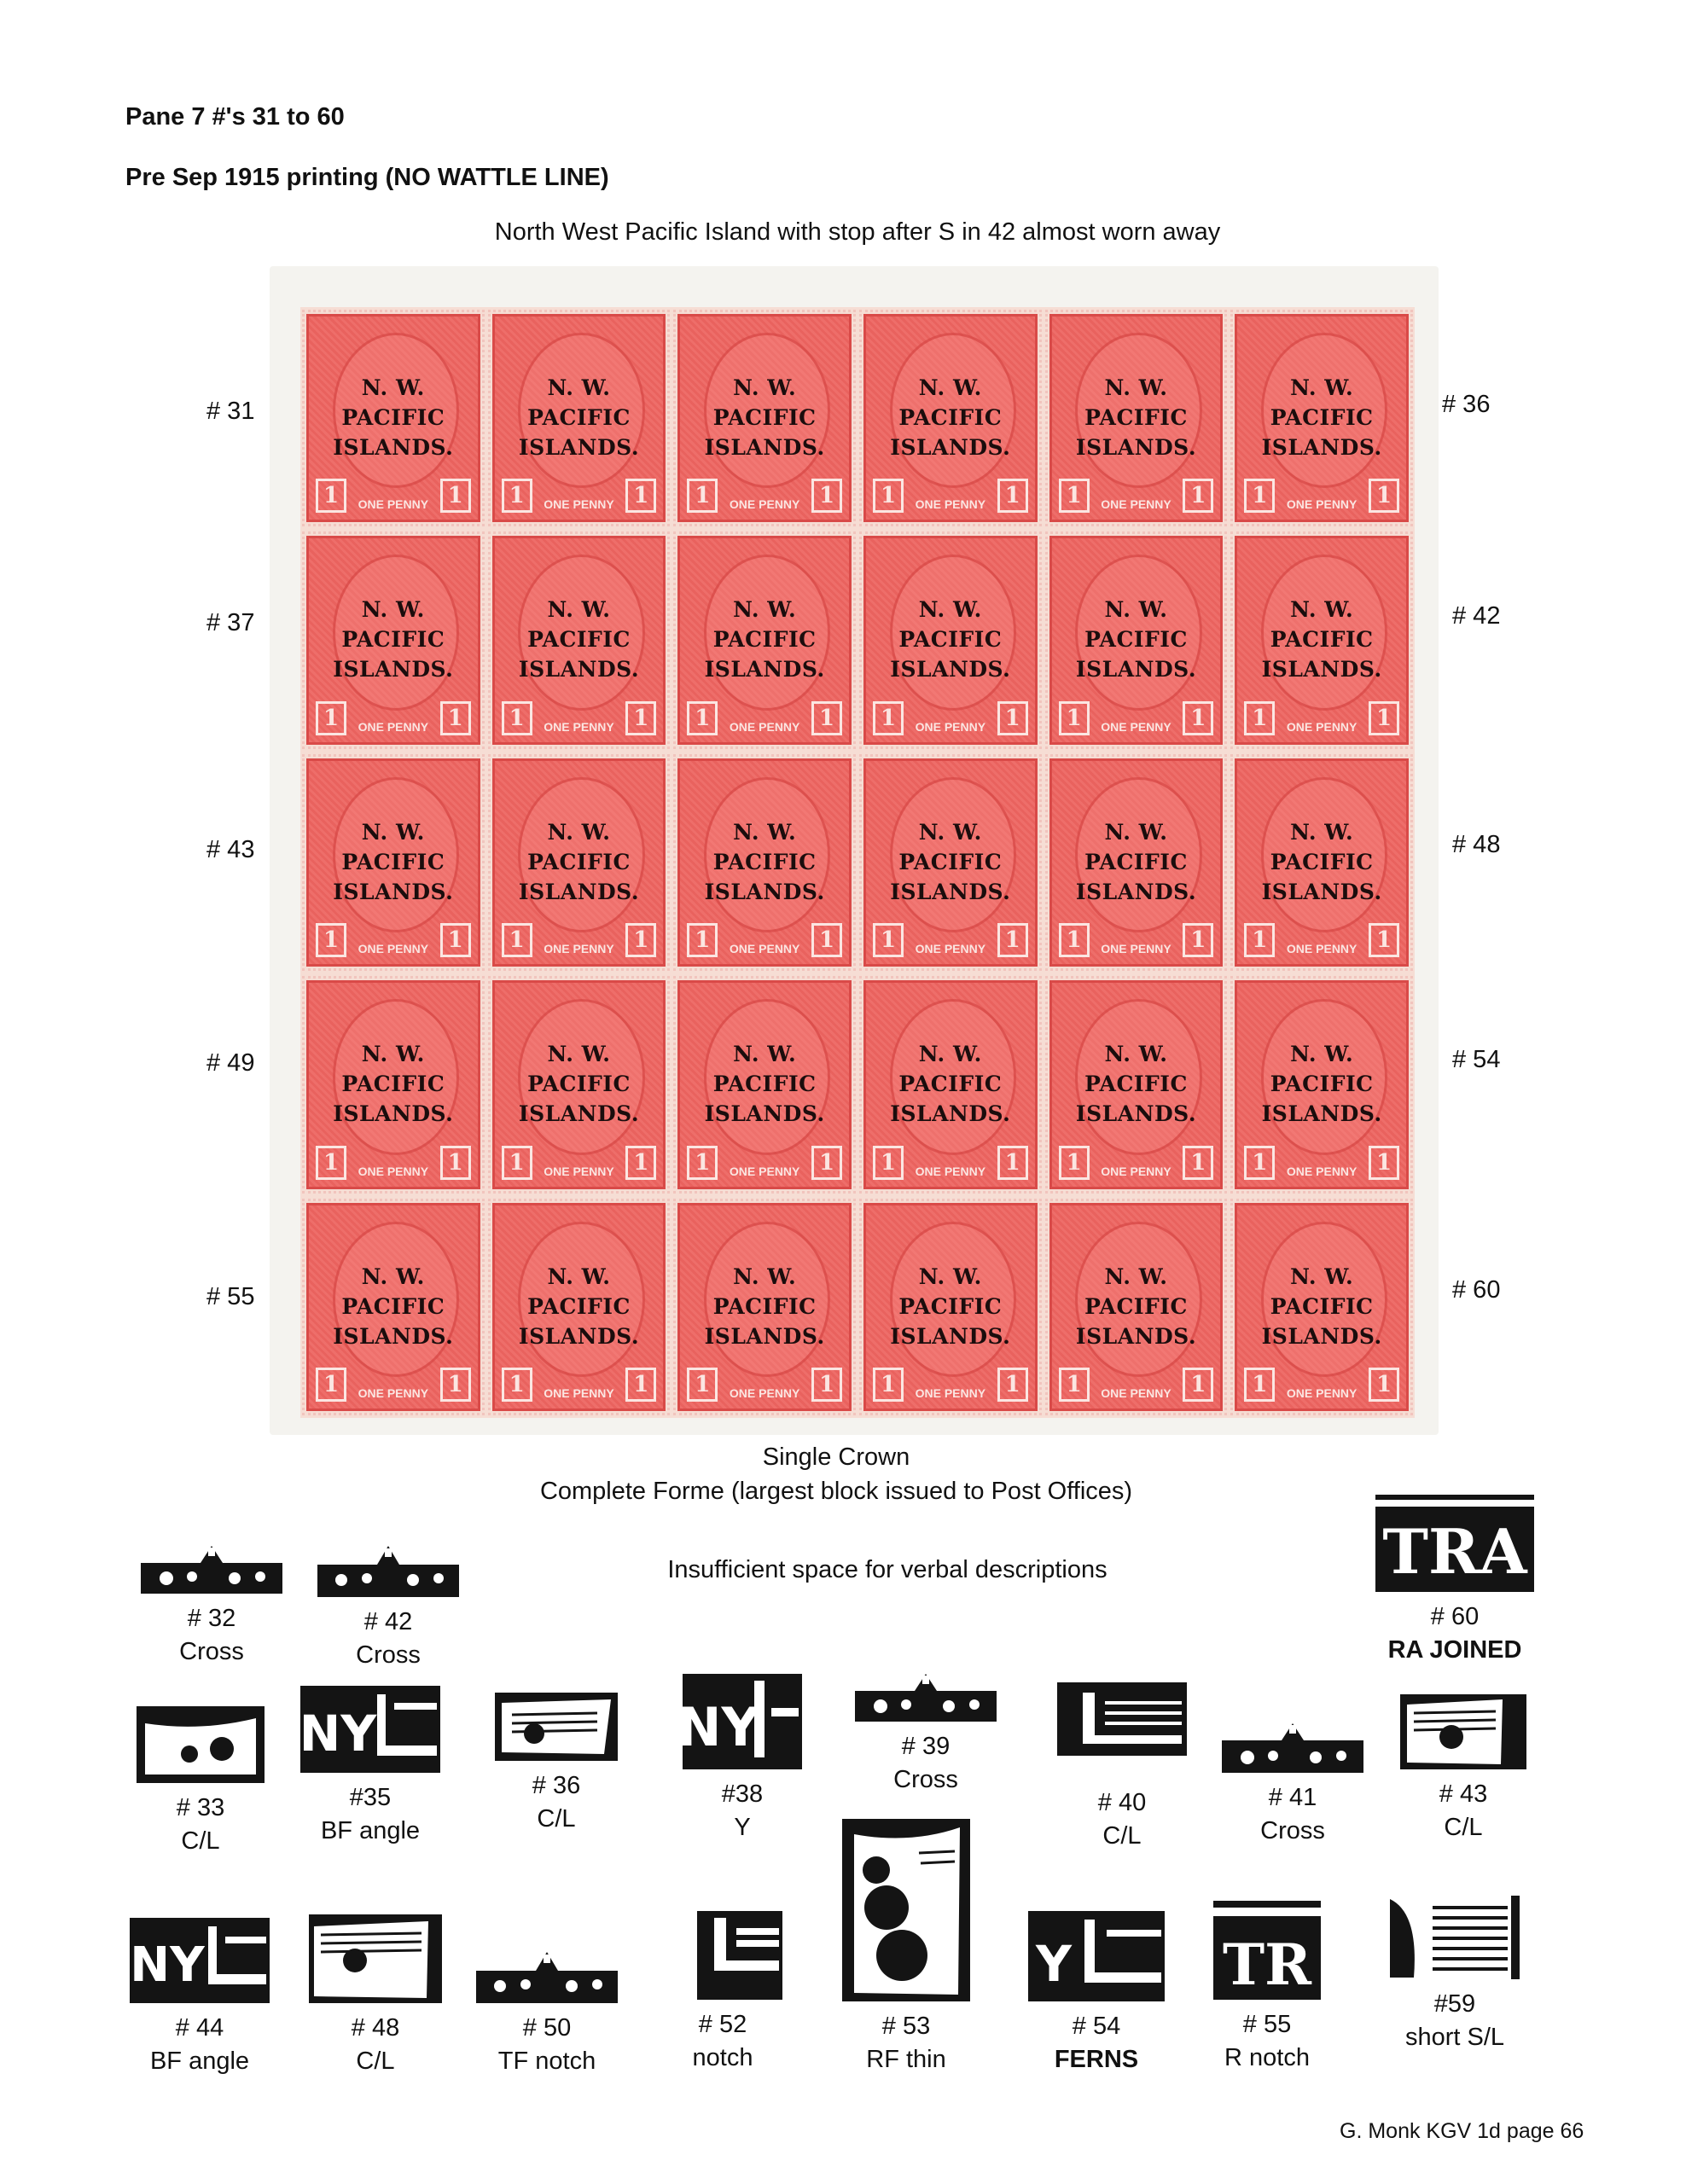 This screenshot has width=1686, height=2184. I want to click on flaw-number: # 54, so click(1096, 2027).